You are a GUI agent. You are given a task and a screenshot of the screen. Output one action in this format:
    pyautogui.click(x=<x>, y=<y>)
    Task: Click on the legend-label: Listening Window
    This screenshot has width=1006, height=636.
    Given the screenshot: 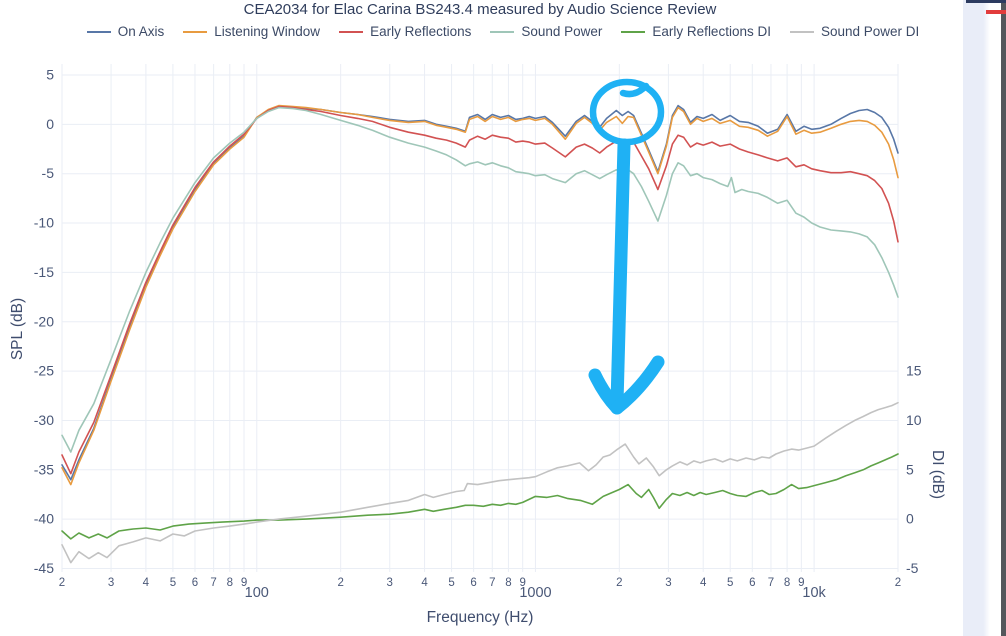 What is the action you would take?
    pyautogui.click(x=267, y=31)
    